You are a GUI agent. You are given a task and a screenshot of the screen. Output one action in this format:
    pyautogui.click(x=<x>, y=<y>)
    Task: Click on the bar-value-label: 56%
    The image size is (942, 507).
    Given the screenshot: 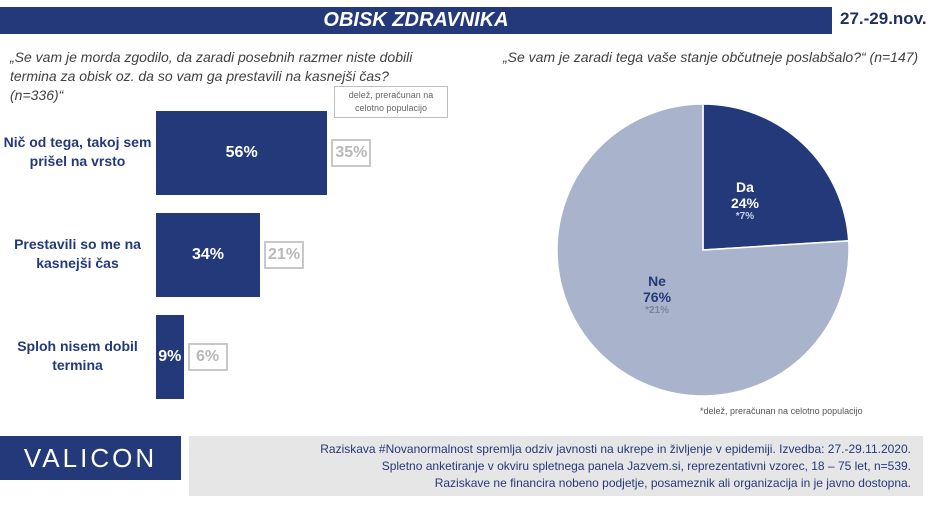 What is the action you would take?
    pyautogui.click(x=241, y=152)
    